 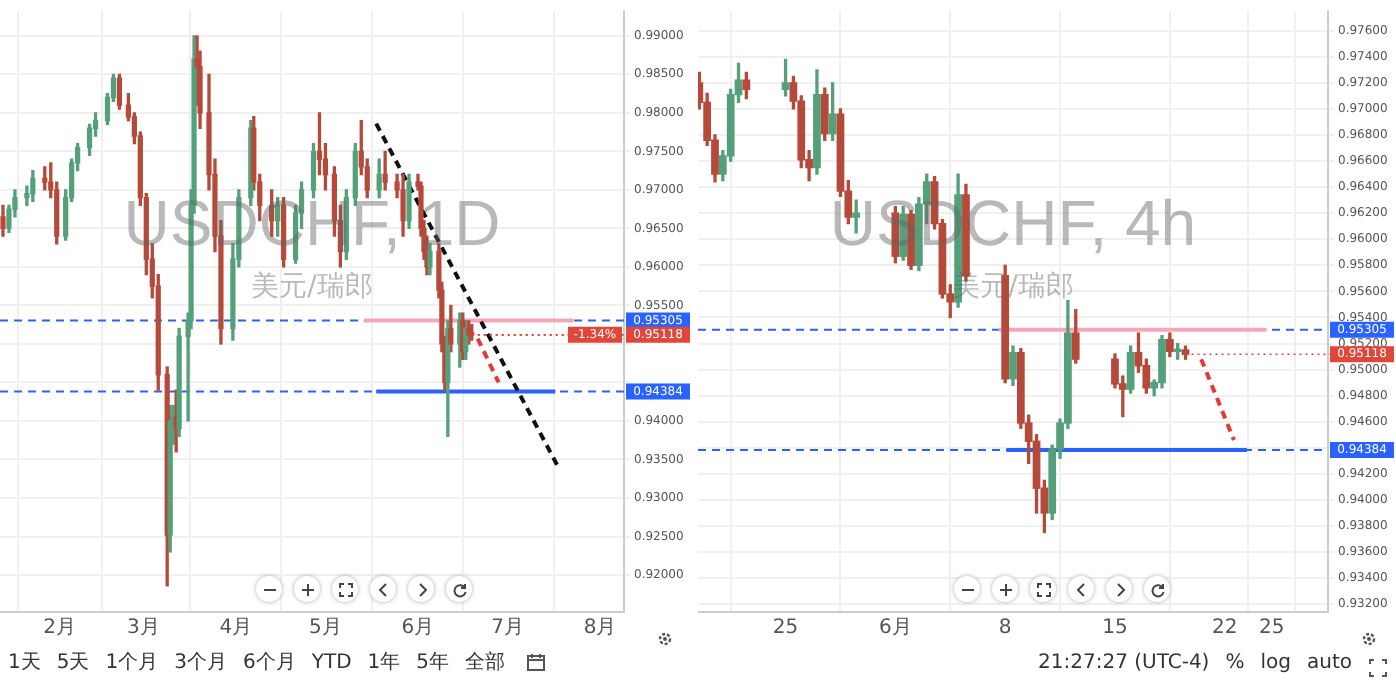 I want to click on x-tick-label: 7月, so click(x=507, y=628).